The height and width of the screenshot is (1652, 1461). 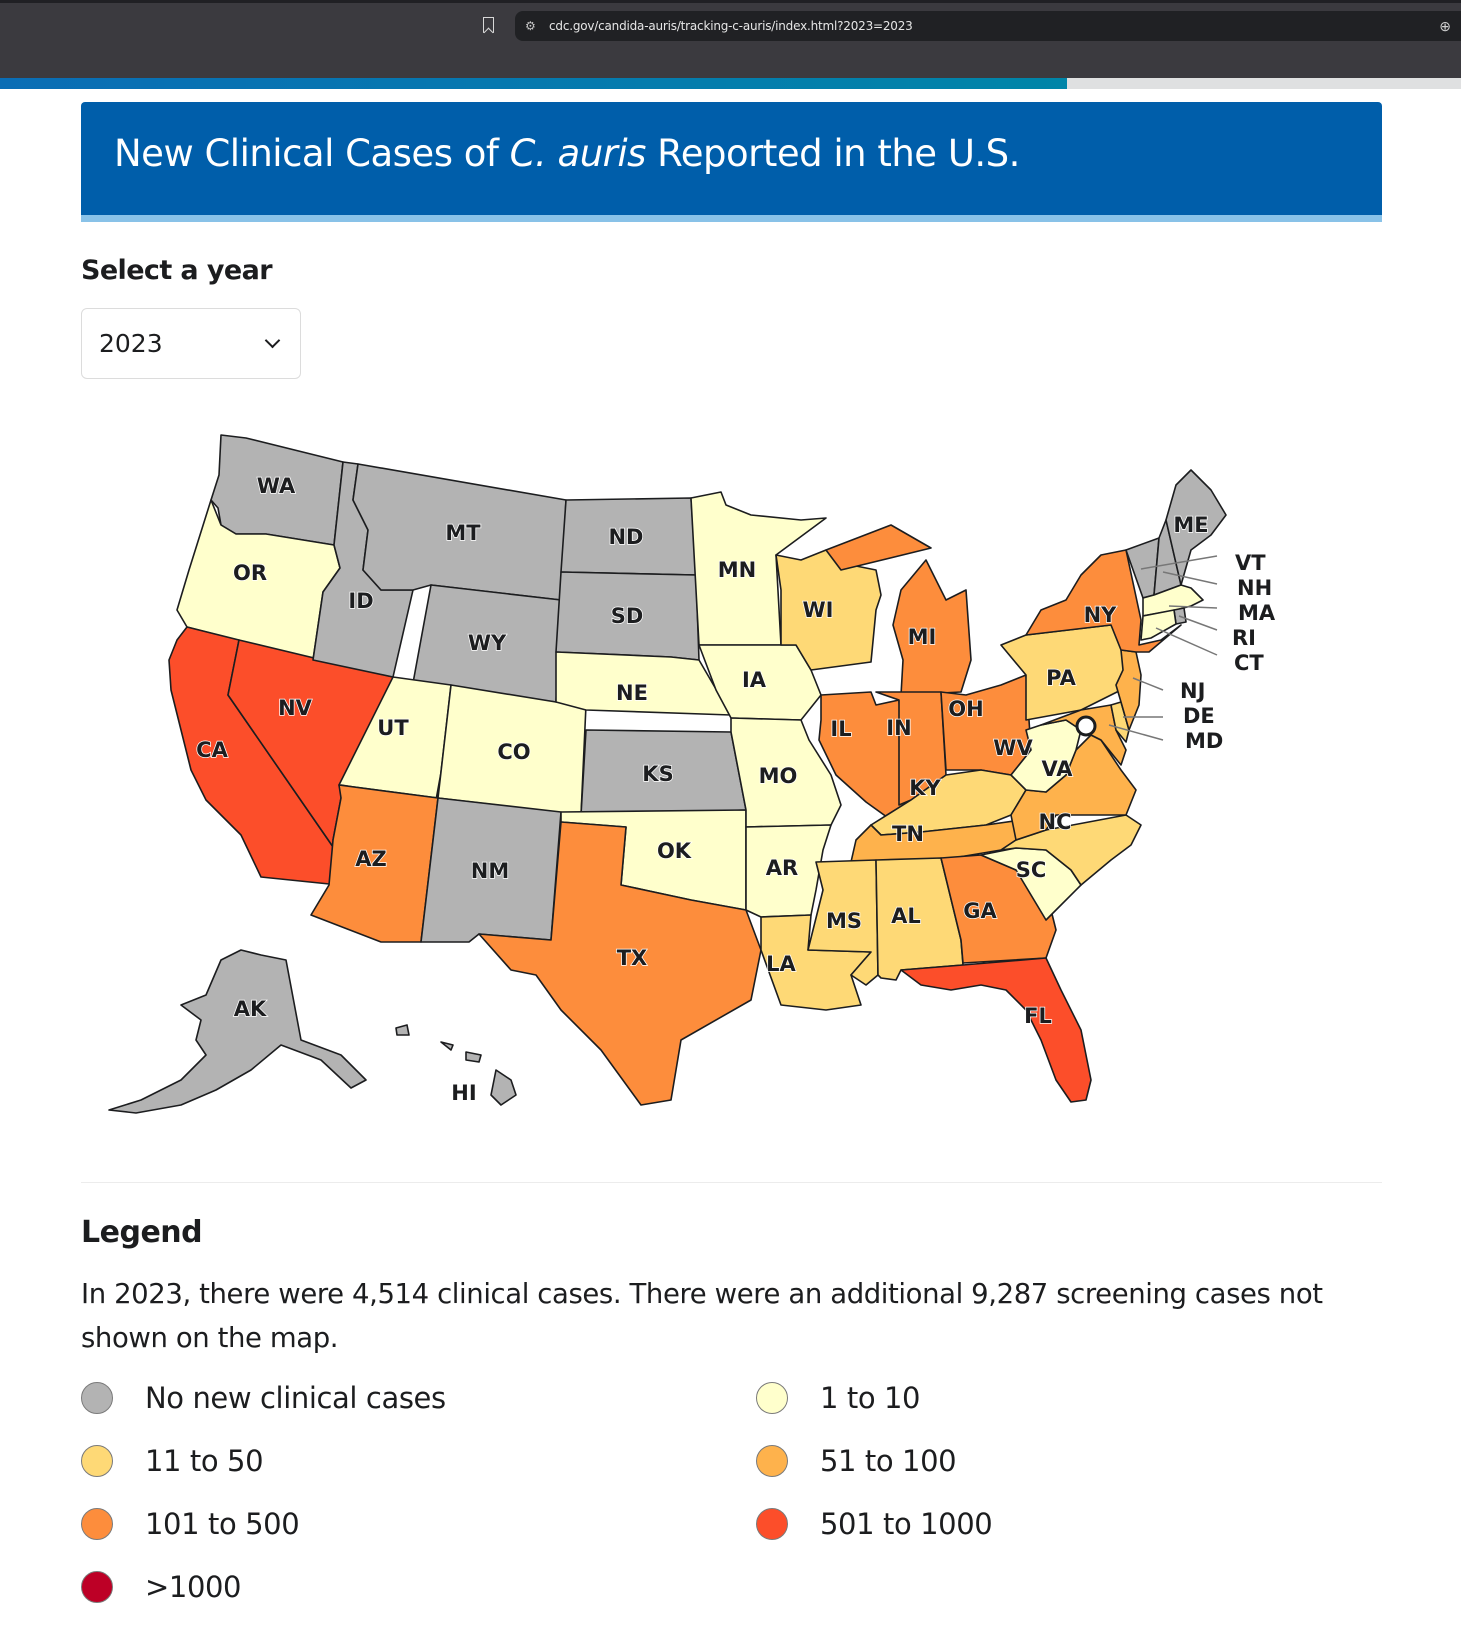 I want to click on leader-nj, so click(x=1148, y=684).